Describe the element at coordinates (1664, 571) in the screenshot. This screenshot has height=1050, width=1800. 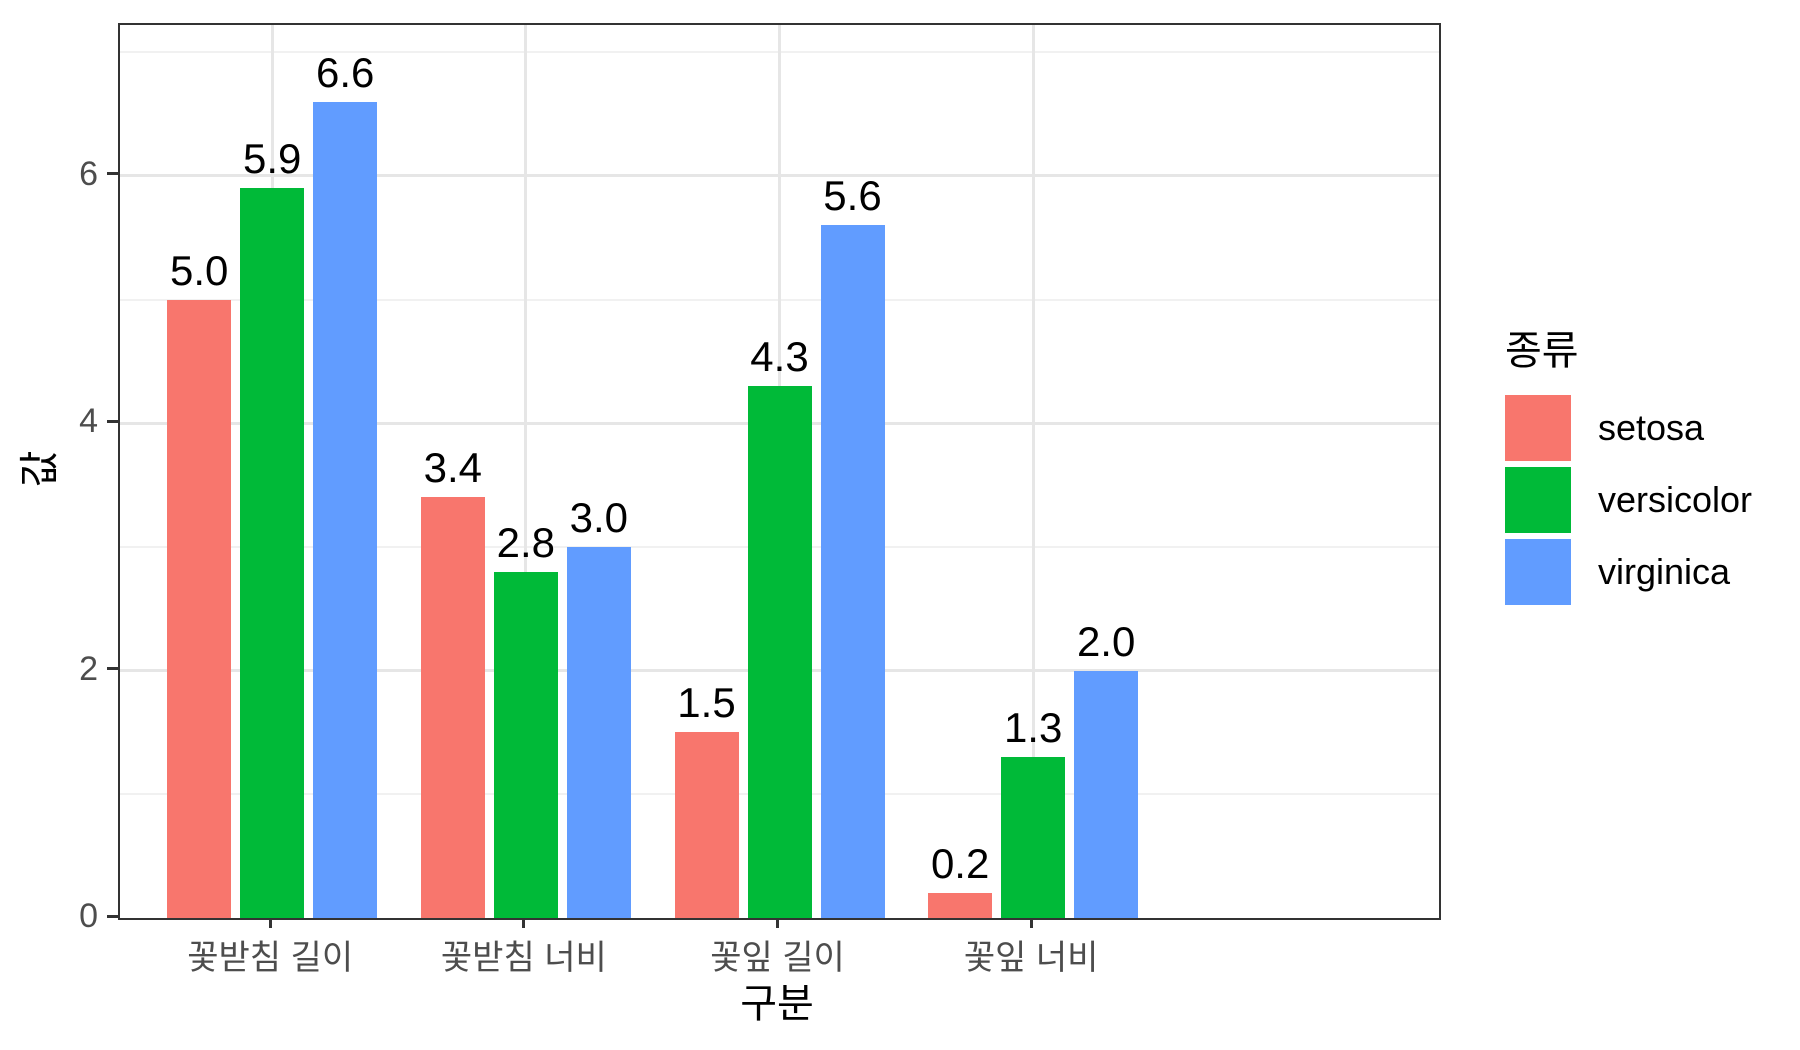
I see `legend-label-virginica: virginica` at that location.